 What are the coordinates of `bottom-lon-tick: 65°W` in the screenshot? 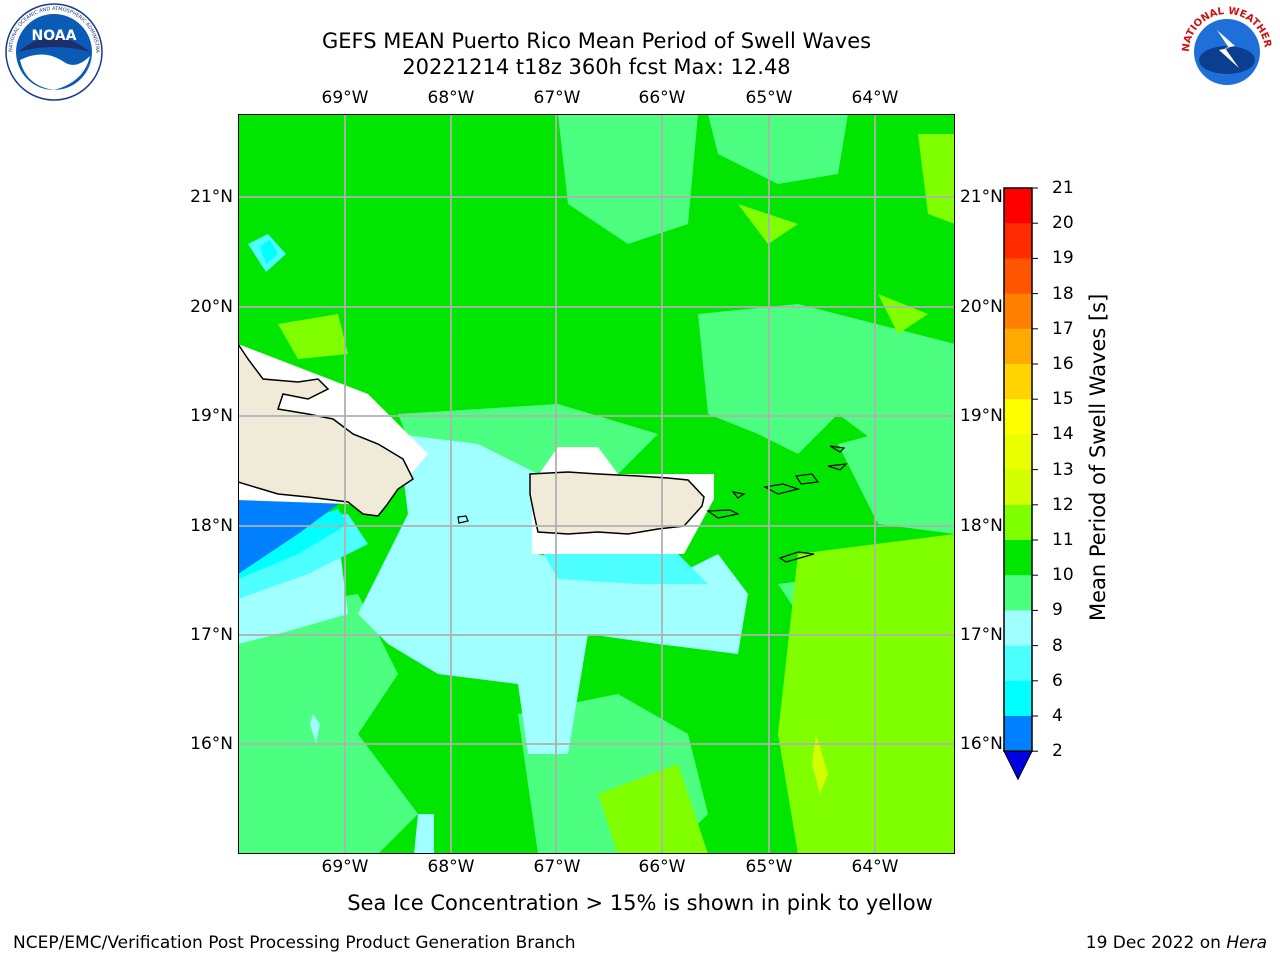 It's located at (769, 867).